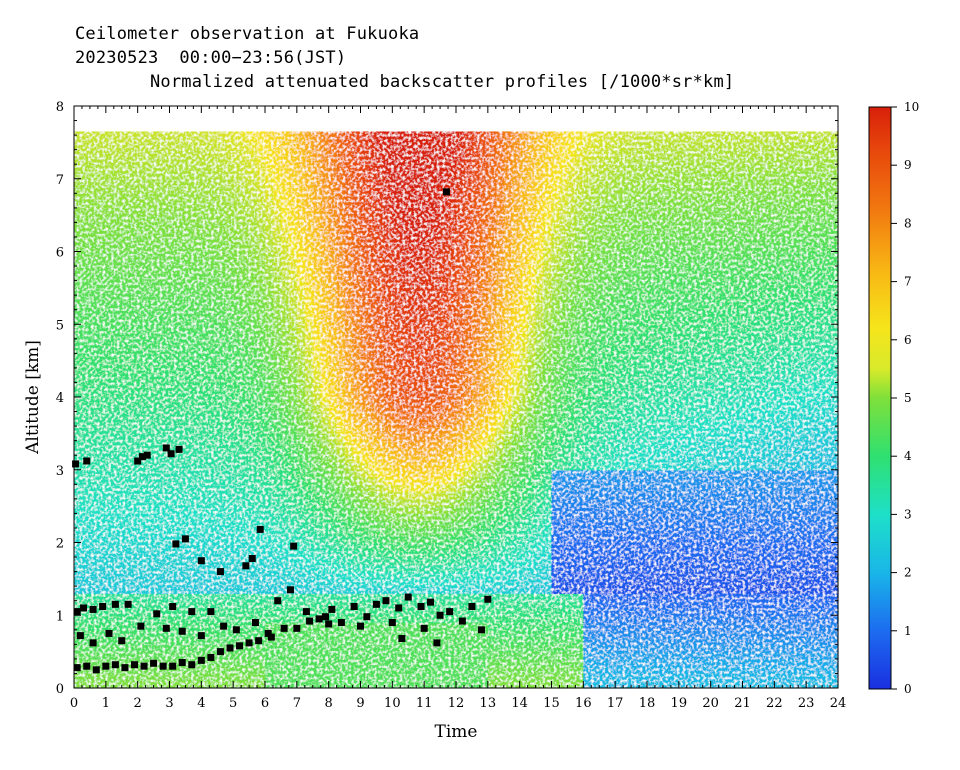 The image size is (960, 770). Describe the element at coordinates (60, 544) in the screenshot. I see `y-tick-label: 2` at that location.